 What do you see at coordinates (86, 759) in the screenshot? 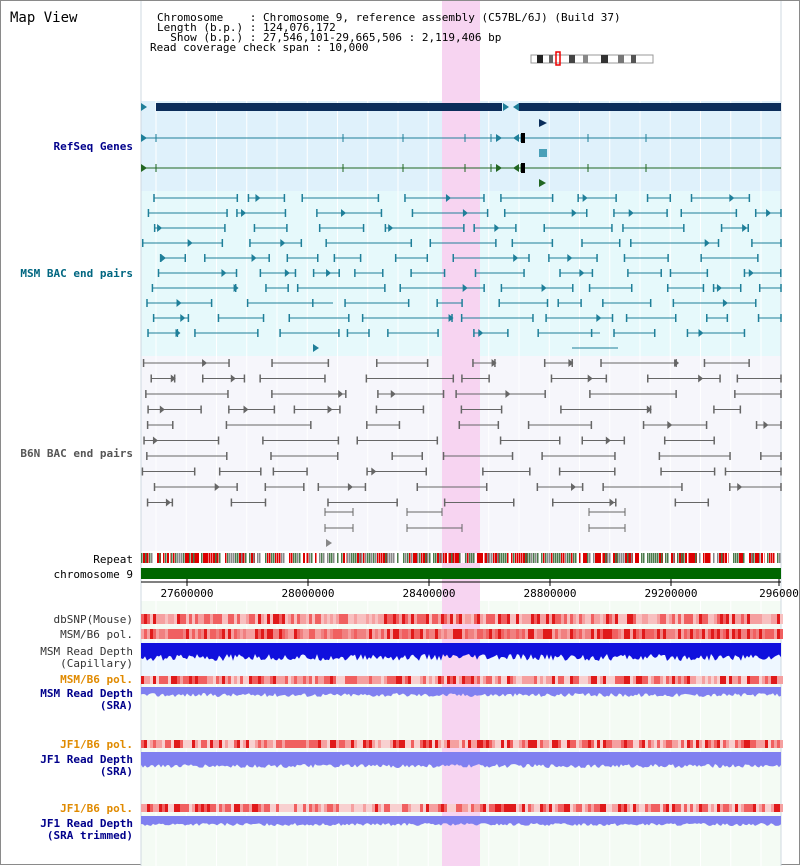
I see `track-label-jf1-depth-sra: JF1 Read Depth` at bounding box center [86, 759].